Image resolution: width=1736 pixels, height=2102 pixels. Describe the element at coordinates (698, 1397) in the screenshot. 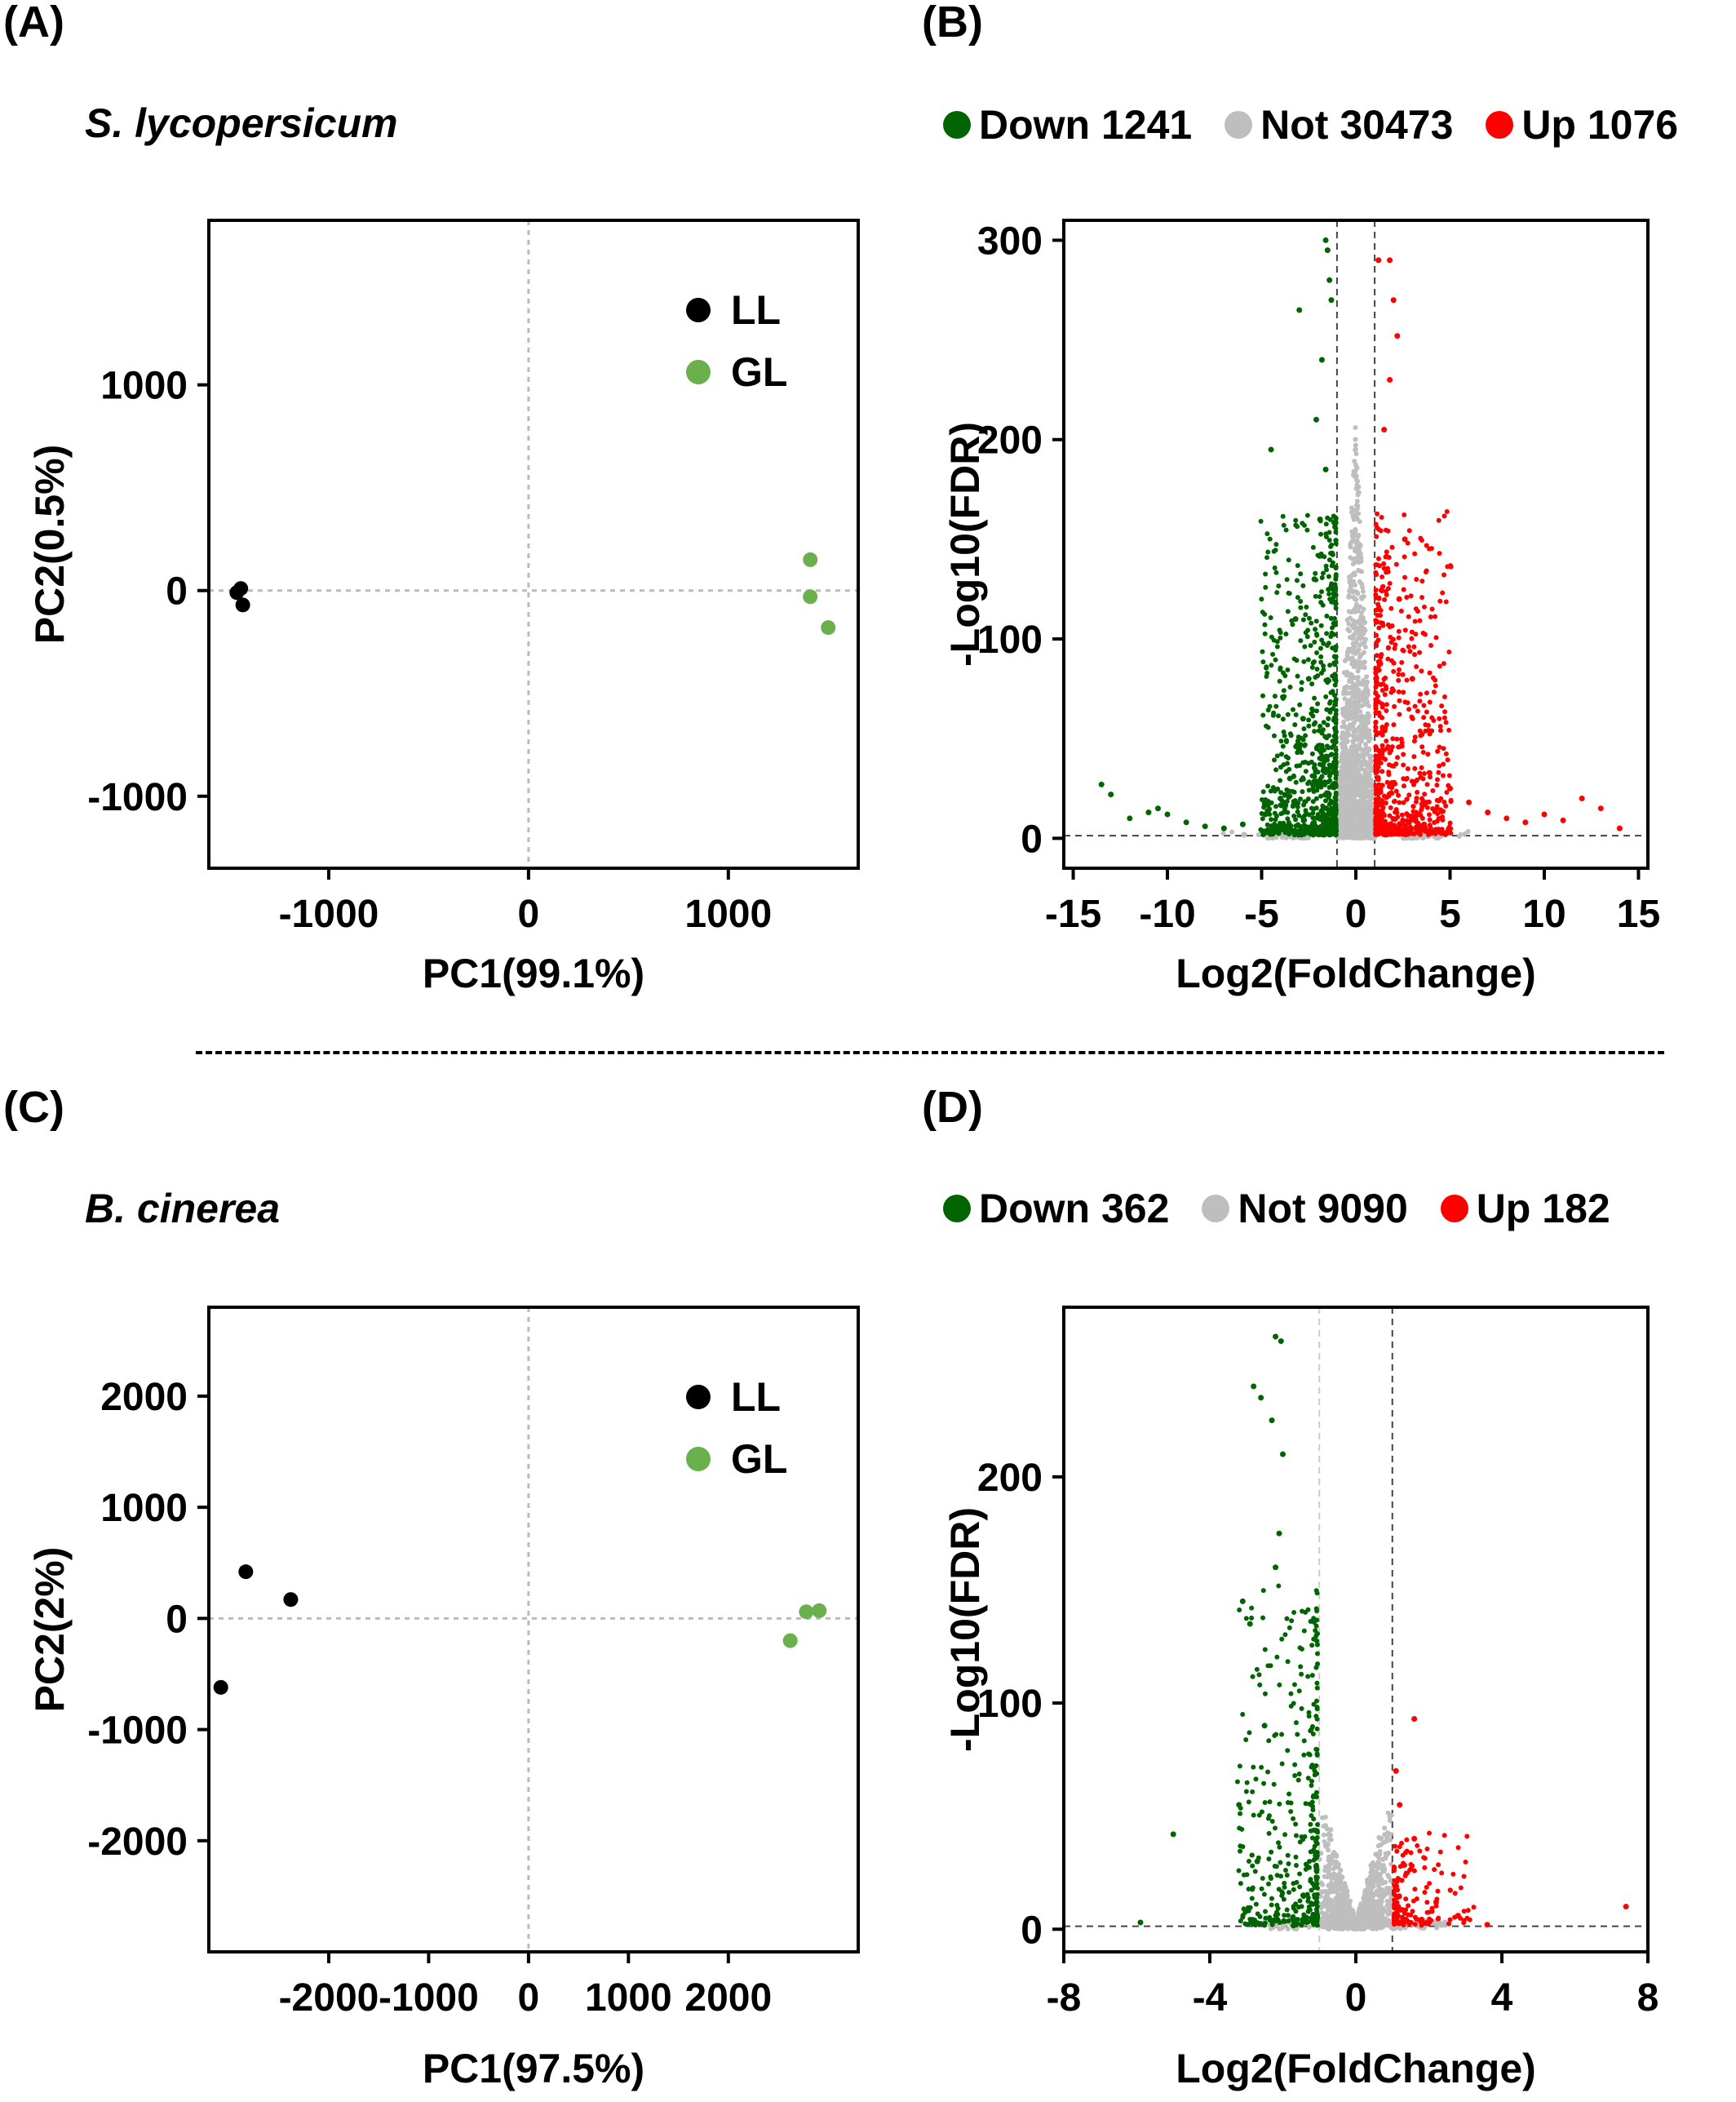

I see `chart-c-legend-swatch-ll` at that location.